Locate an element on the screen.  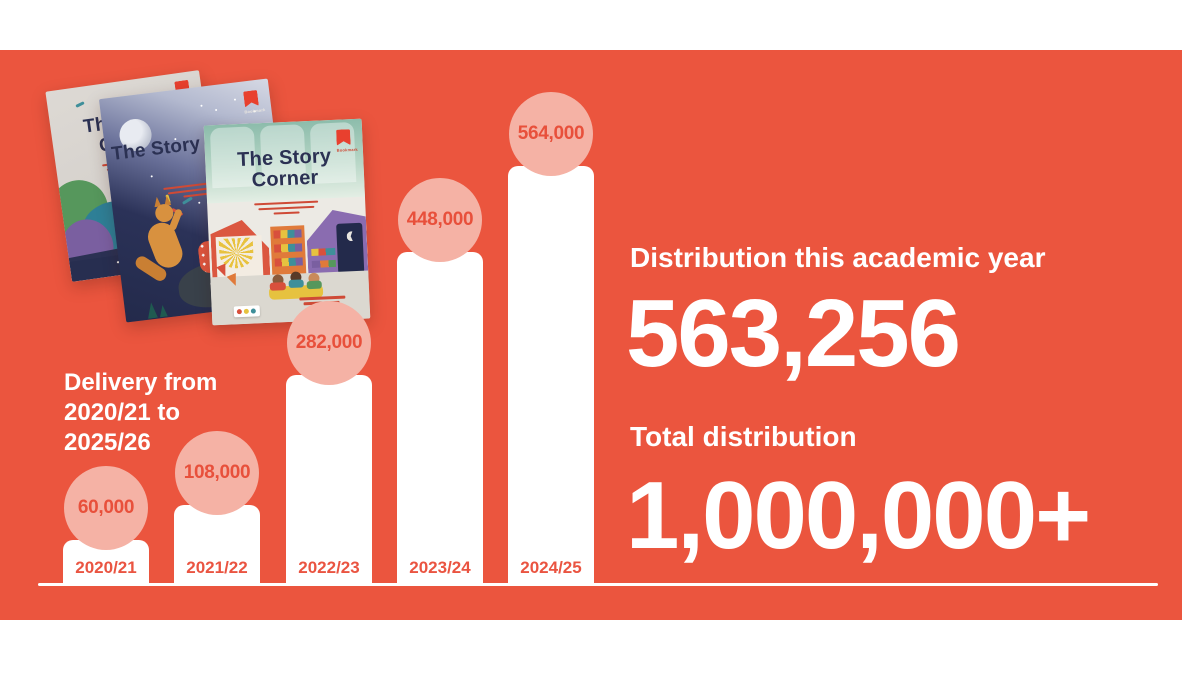
value-bubble: 60,000 is located at coordinates (106, 508).